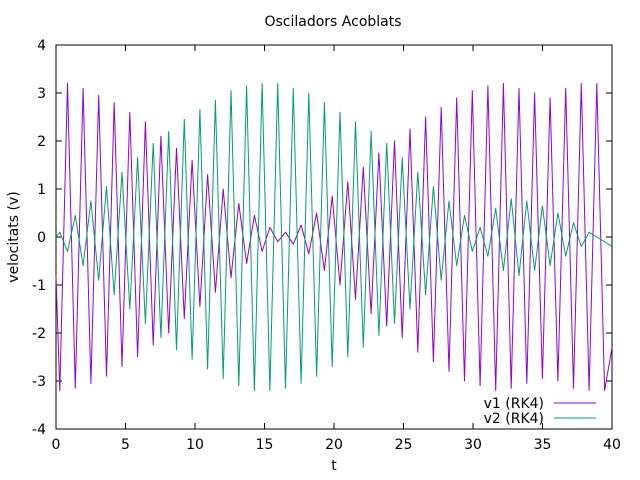  What do you see at coordinates (514, 419) in the screenshot?
I see `legend-label-2: v2 (RK4)` at bounding box center [514, 419].